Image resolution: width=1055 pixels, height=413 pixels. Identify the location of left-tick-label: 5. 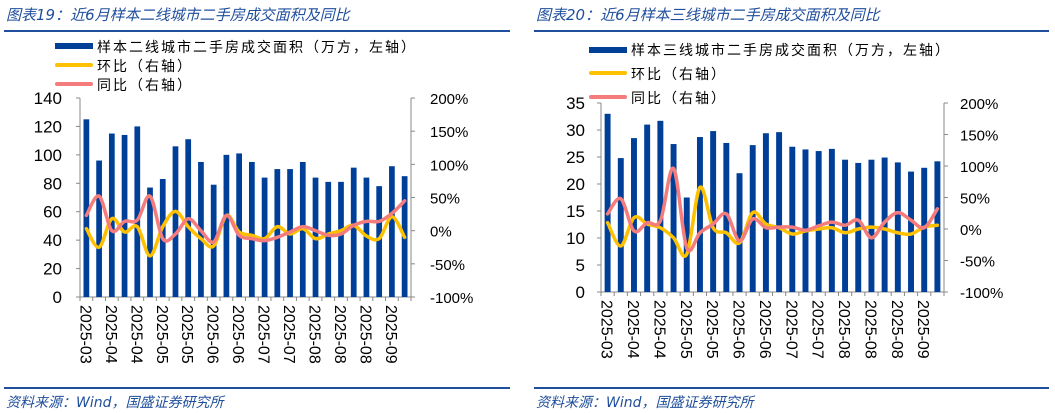
(580, 265).